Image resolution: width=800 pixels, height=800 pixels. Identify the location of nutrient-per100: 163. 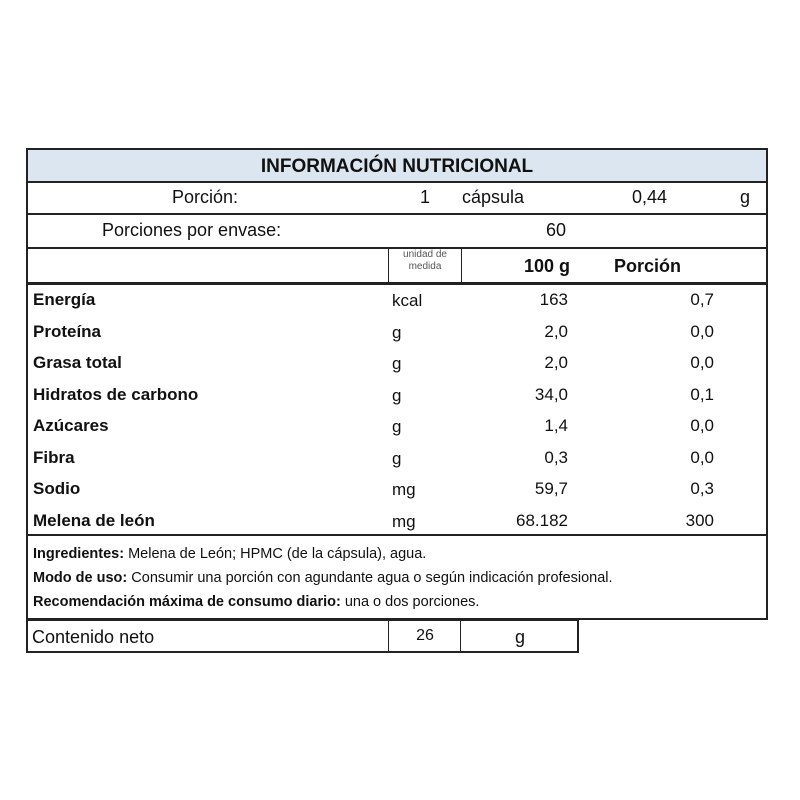
(553, 299).